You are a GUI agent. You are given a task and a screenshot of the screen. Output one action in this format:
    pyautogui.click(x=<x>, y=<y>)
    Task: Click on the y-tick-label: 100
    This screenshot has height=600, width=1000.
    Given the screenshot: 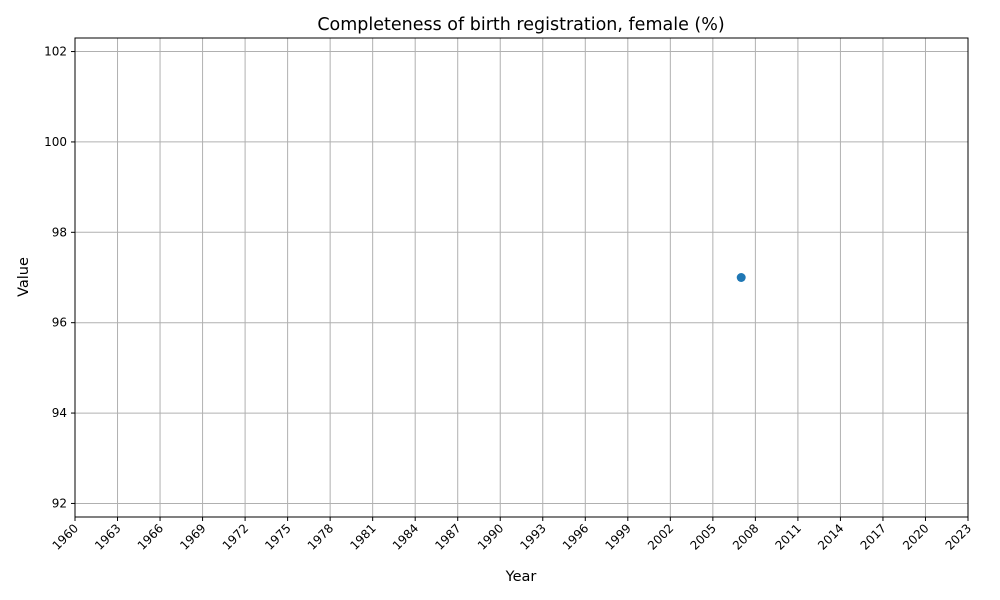 What is the action you would take?
    pyautogui.click(x=55, y=142)
    